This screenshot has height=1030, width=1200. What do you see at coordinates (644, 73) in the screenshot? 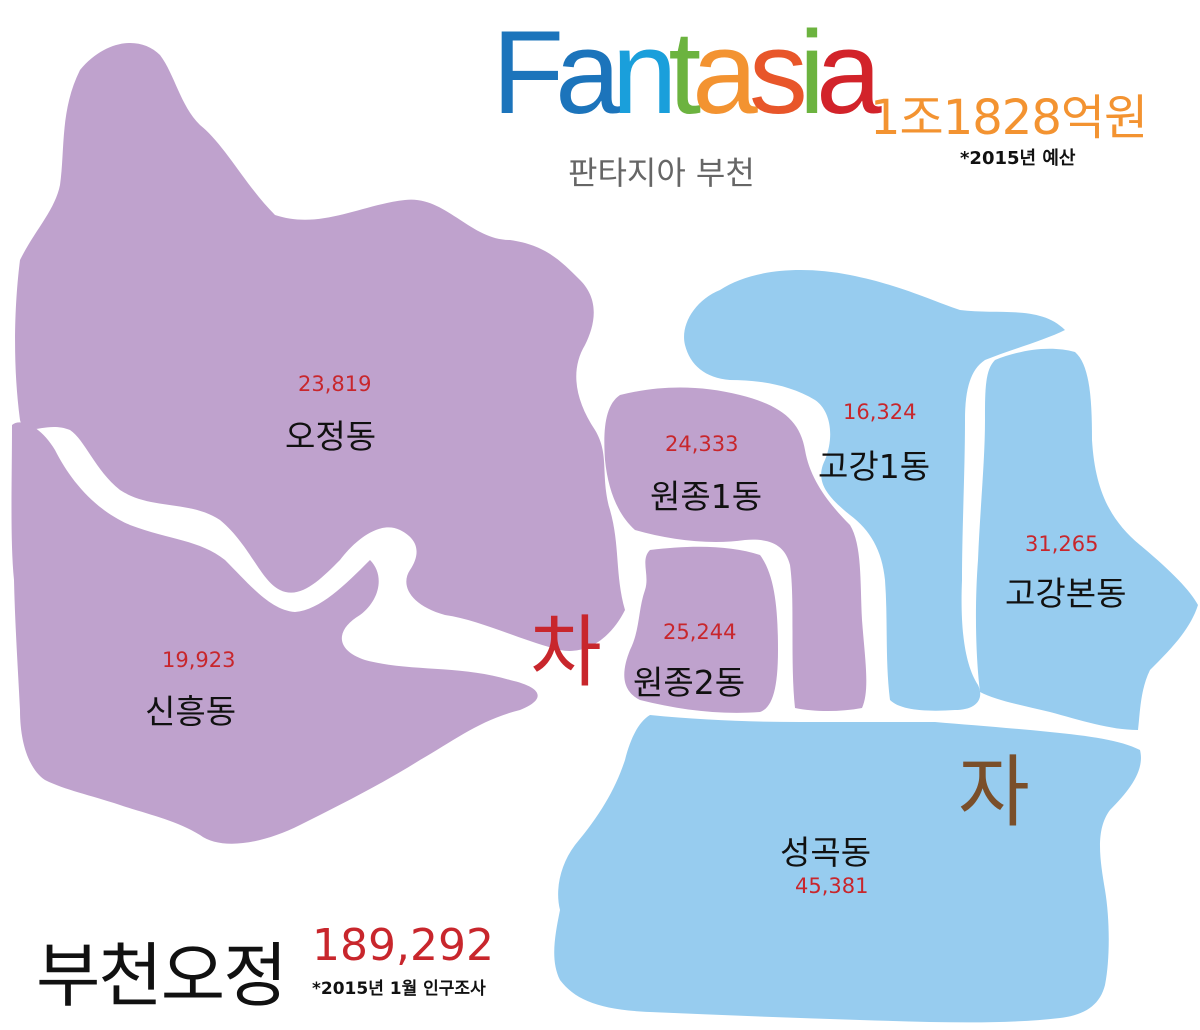
I see `logo-letter: n` at bounding box center [644, 73].